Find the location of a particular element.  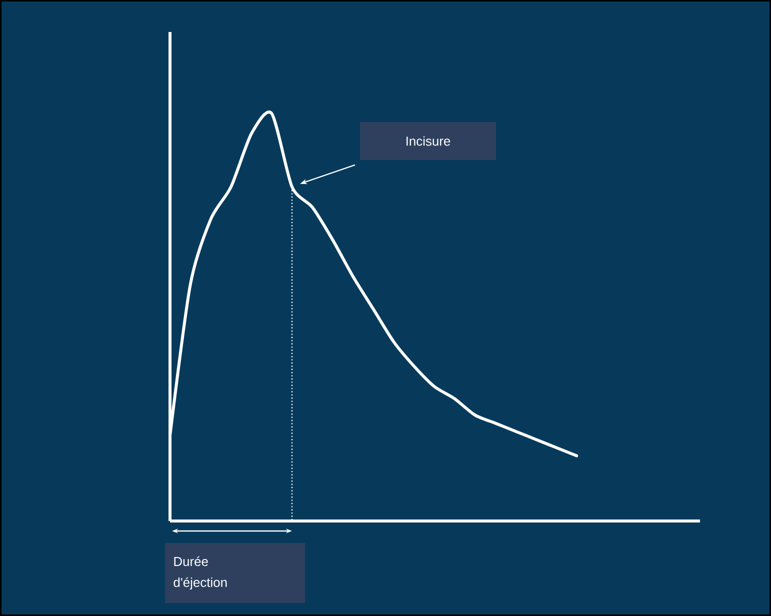

annotation: Incisure is located at coordinates (428, 141).